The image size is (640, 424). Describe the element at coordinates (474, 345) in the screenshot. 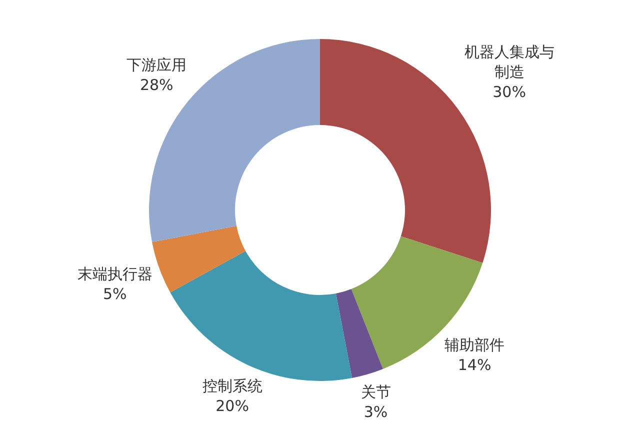

I see `slice-label: 辅助部件` at that location.